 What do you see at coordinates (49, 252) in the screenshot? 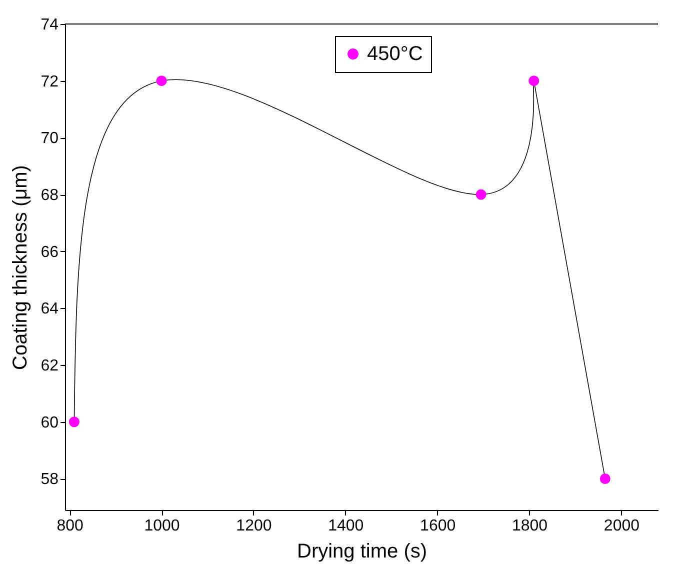
I see `y-tick-label: 66` at bounding box center [49, 252].